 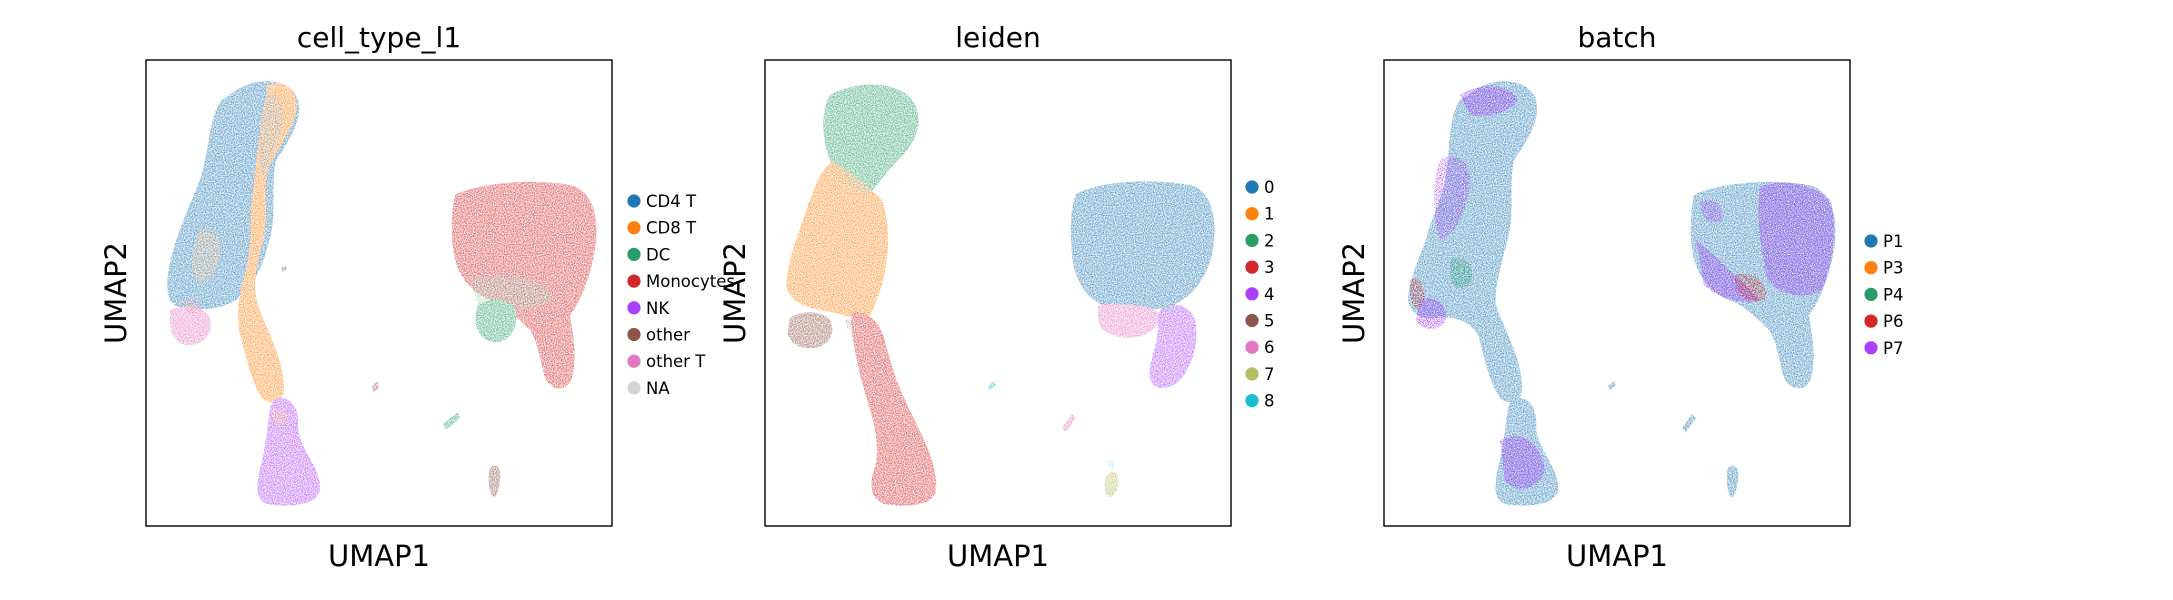 I want to click on legend-label: 2, so click(x=1269, y=240).